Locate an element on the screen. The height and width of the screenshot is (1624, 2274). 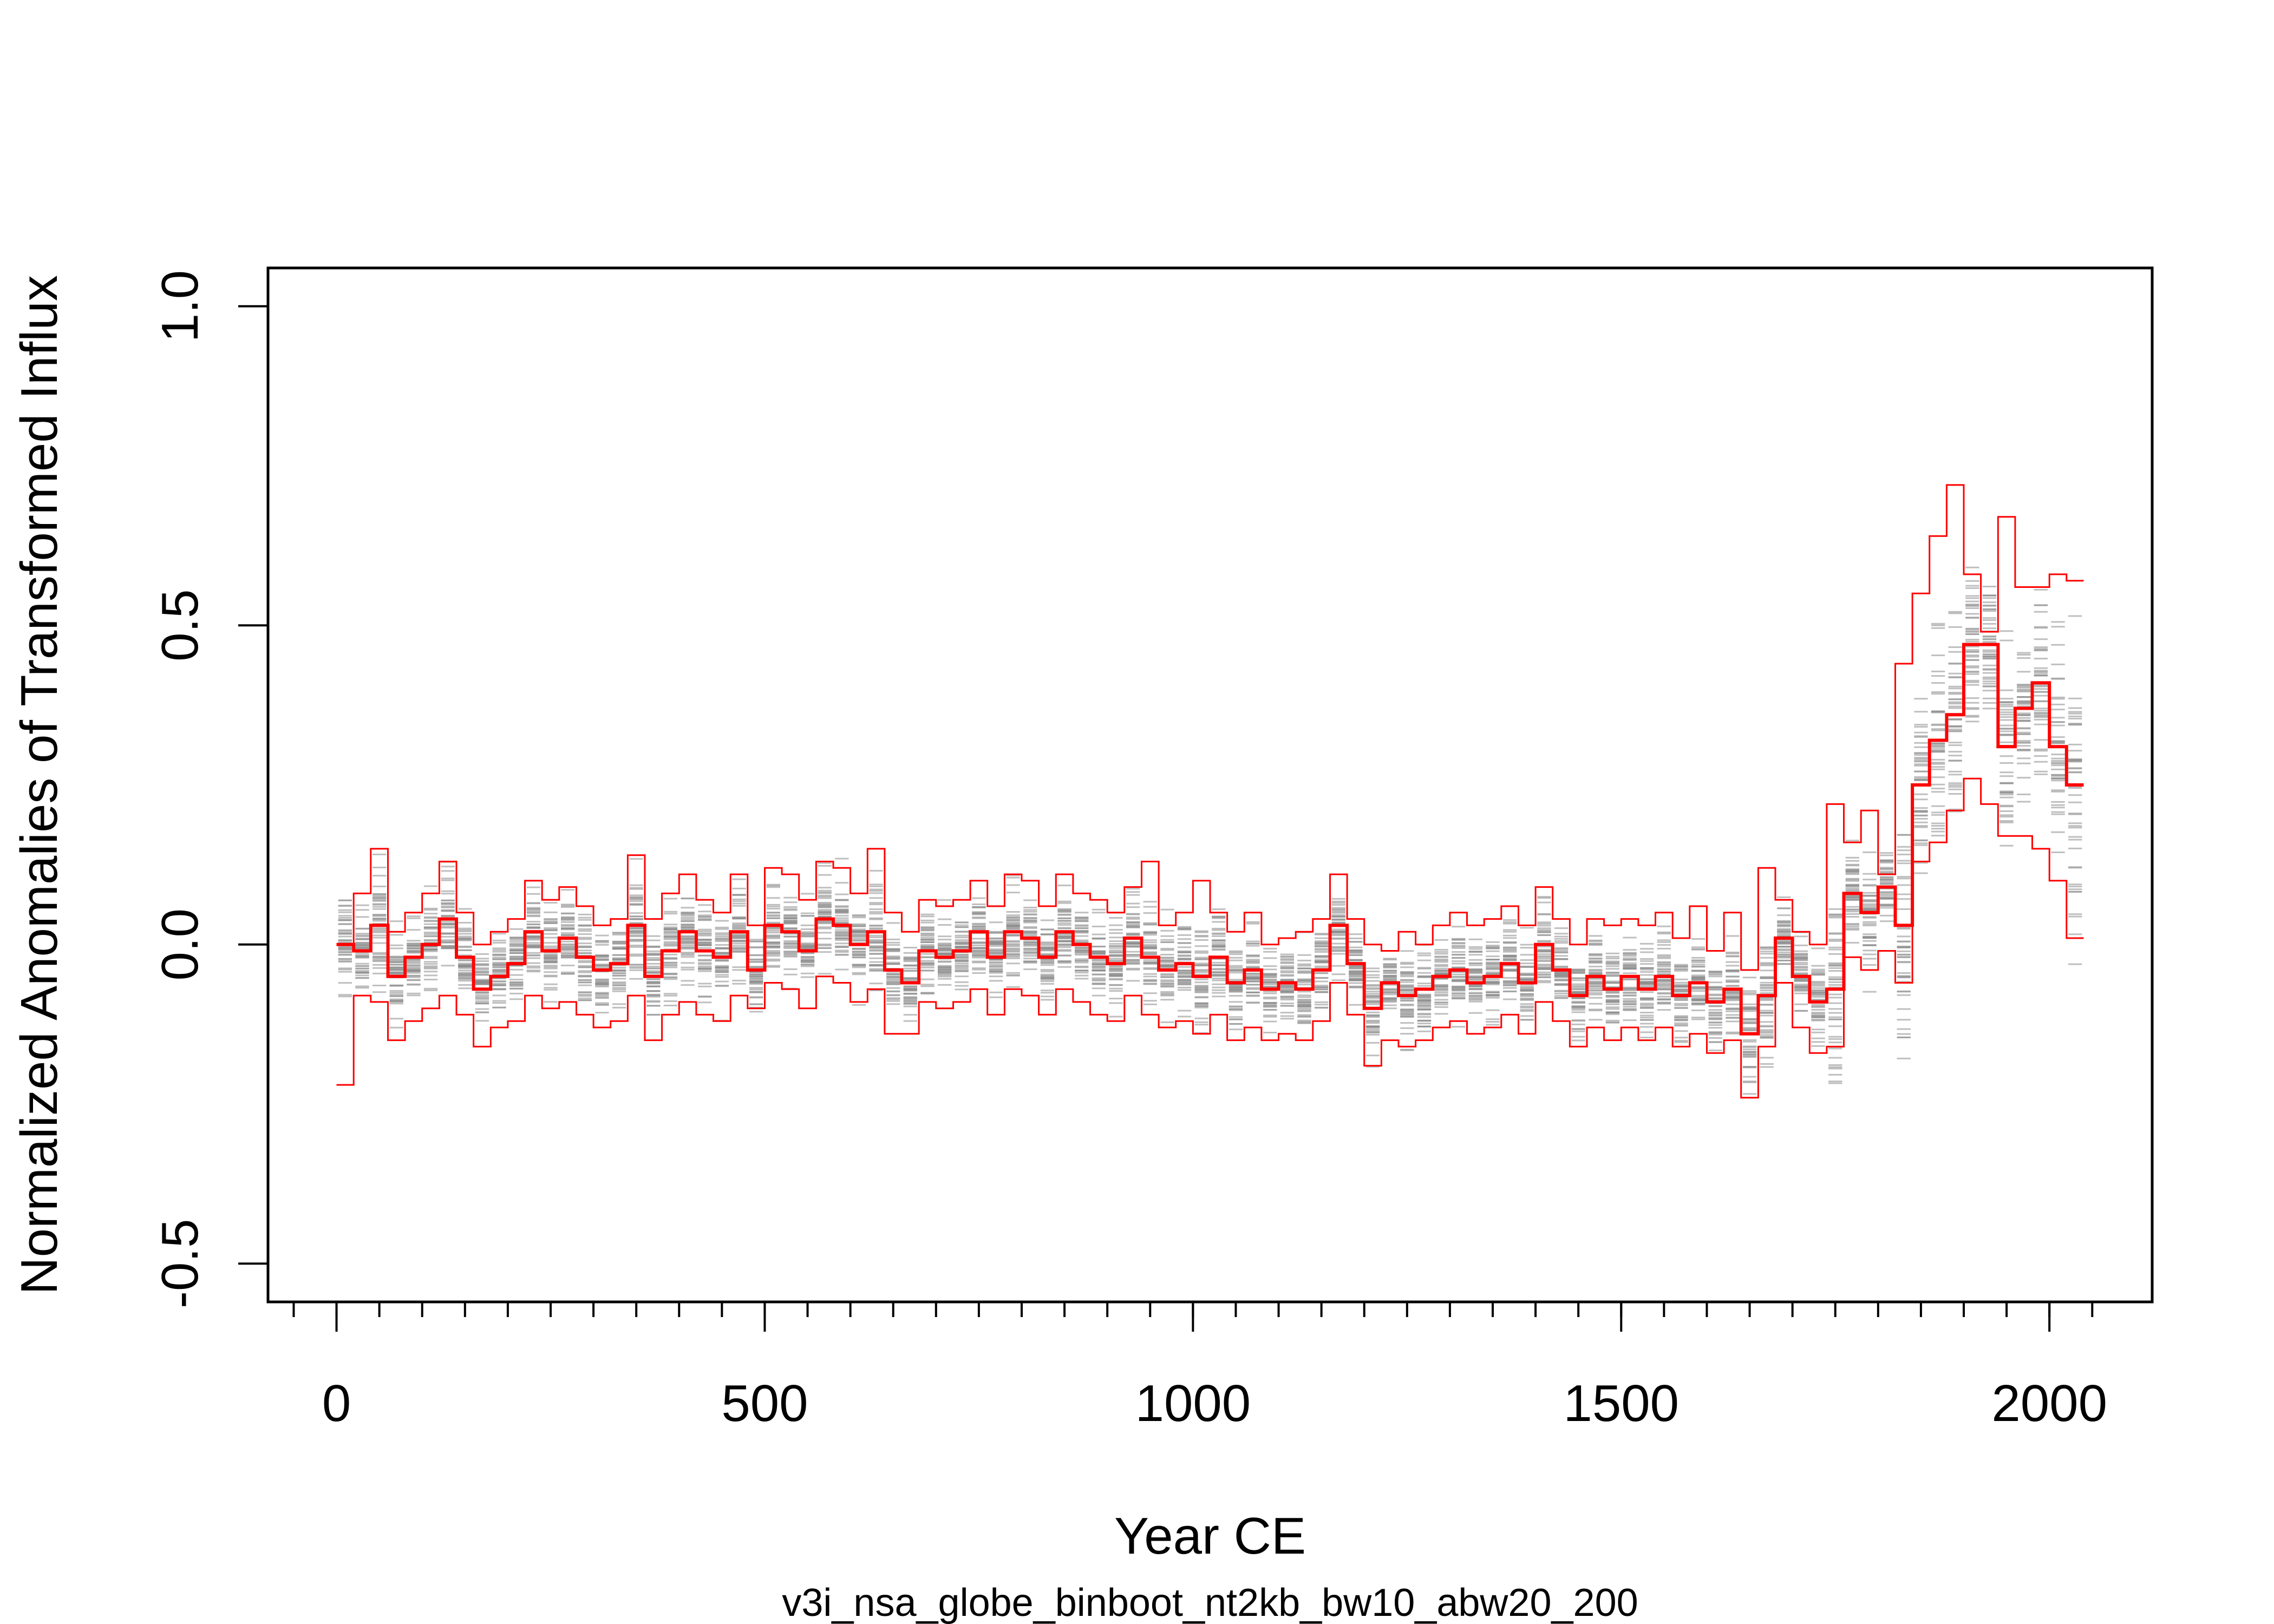
x-tick-label: 1000 is located at coordinates (1193, 1403).